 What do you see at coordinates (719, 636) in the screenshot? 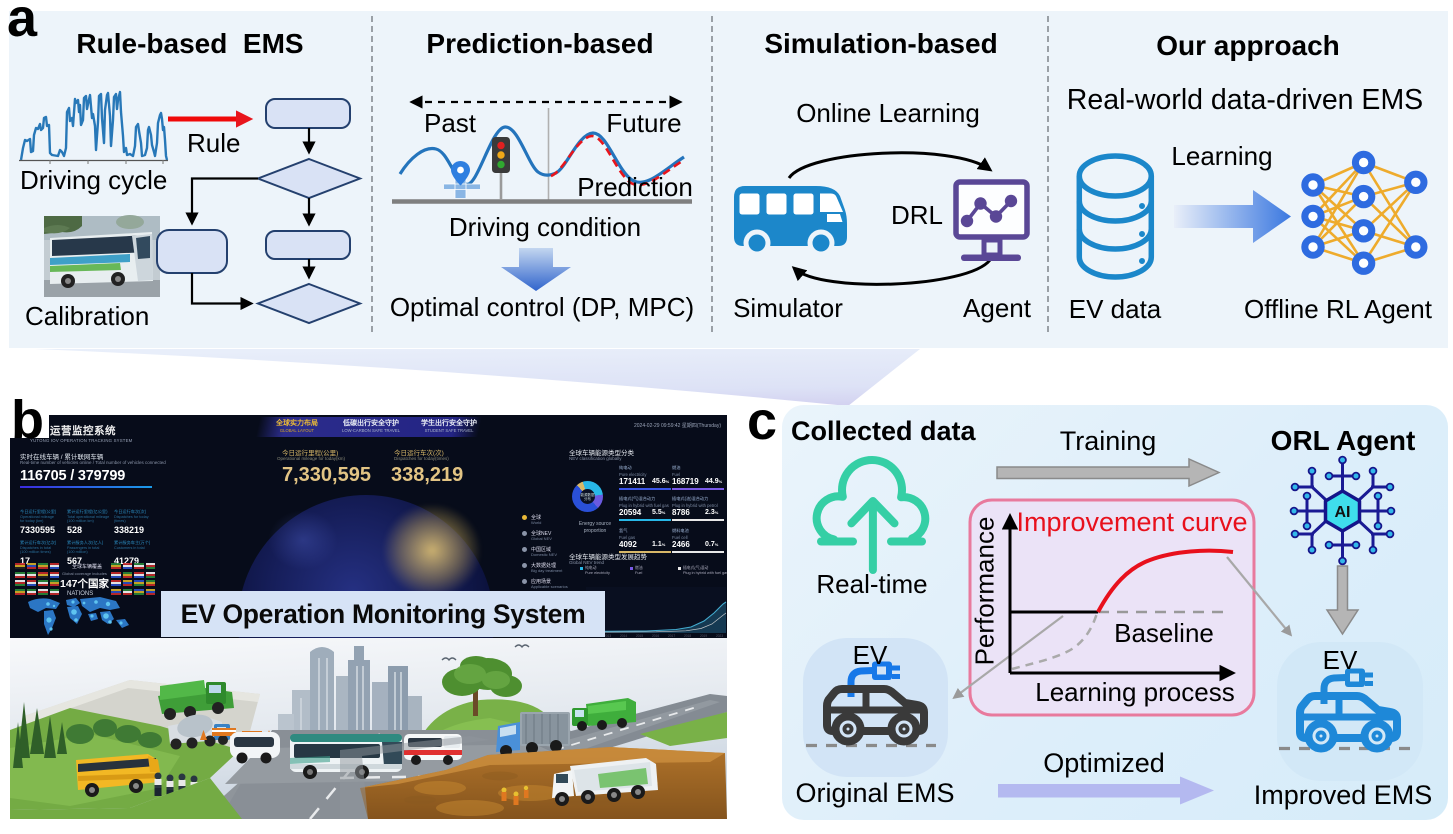
I see `svg-text: 2023` at bounding box center [719, 636].